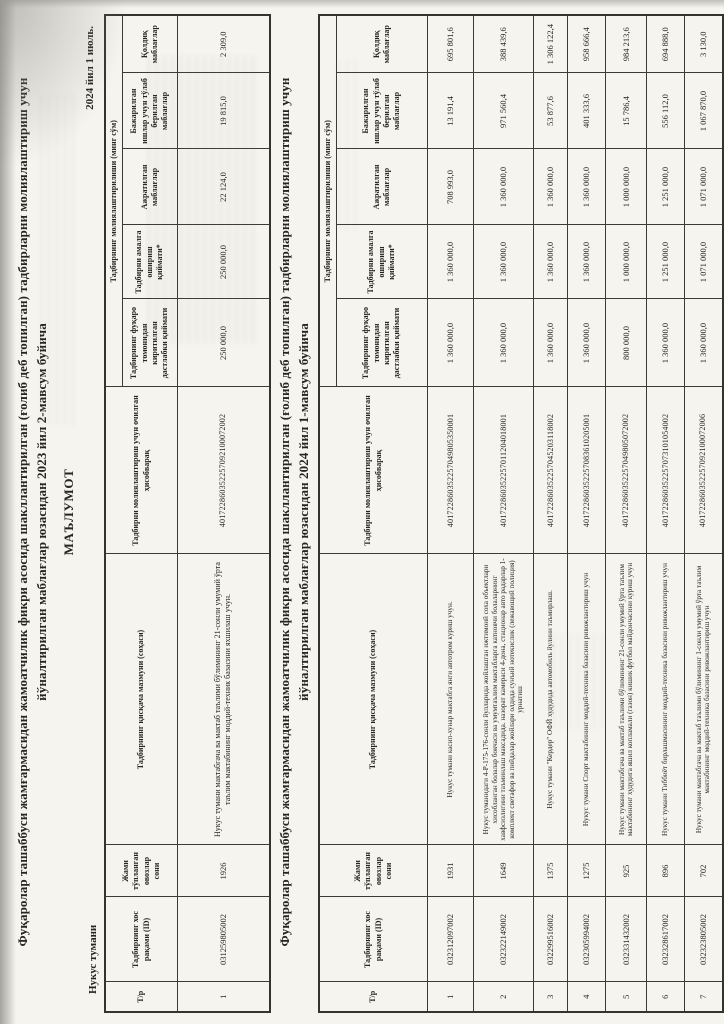 The width and height of the screenshot is (724, 1024). What do you see at coordinates (665, 997) in the screenshot?
I see `cell-tr: 6` at bounding box center [665, 997].